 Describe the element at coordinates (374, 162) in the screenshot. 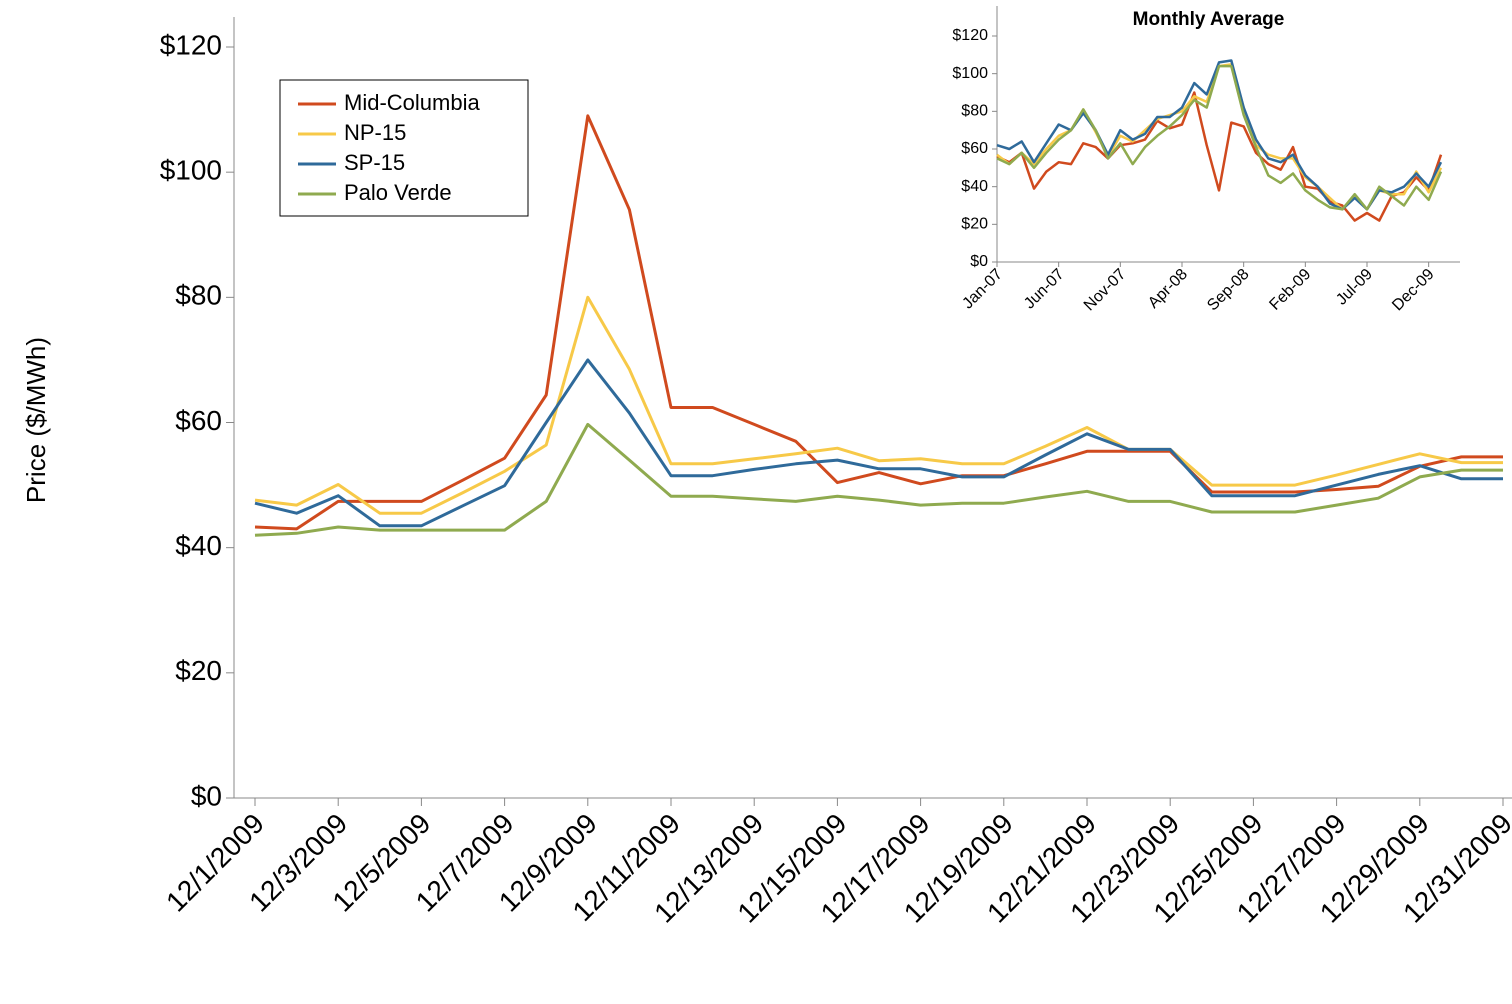

I see `legend-label: SP-15` at that location.